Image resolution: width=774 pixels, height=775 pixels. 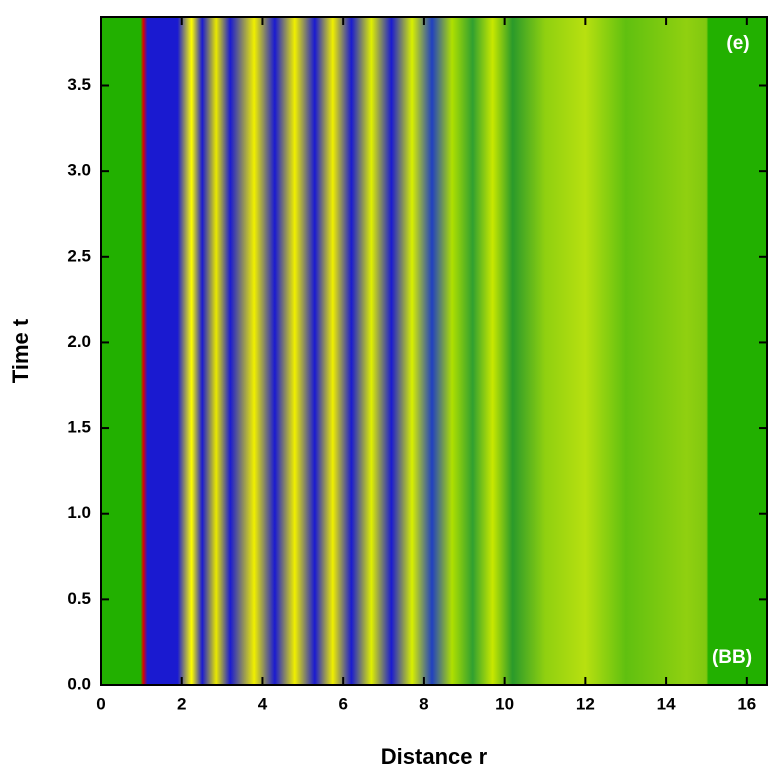 What do you see at coordinates (263, 703) in the screenshot?
I see `x-tick-label: 4` at bounding box center [263, 703].